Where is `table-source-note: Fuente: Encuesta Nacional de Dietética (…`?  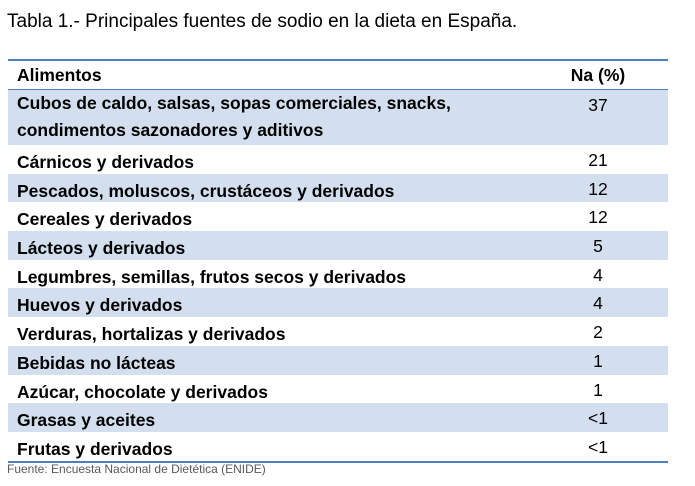
table-source-note: Fuente: Encuesta Nacional de Dietética (… is located at coordinates (136, 469).